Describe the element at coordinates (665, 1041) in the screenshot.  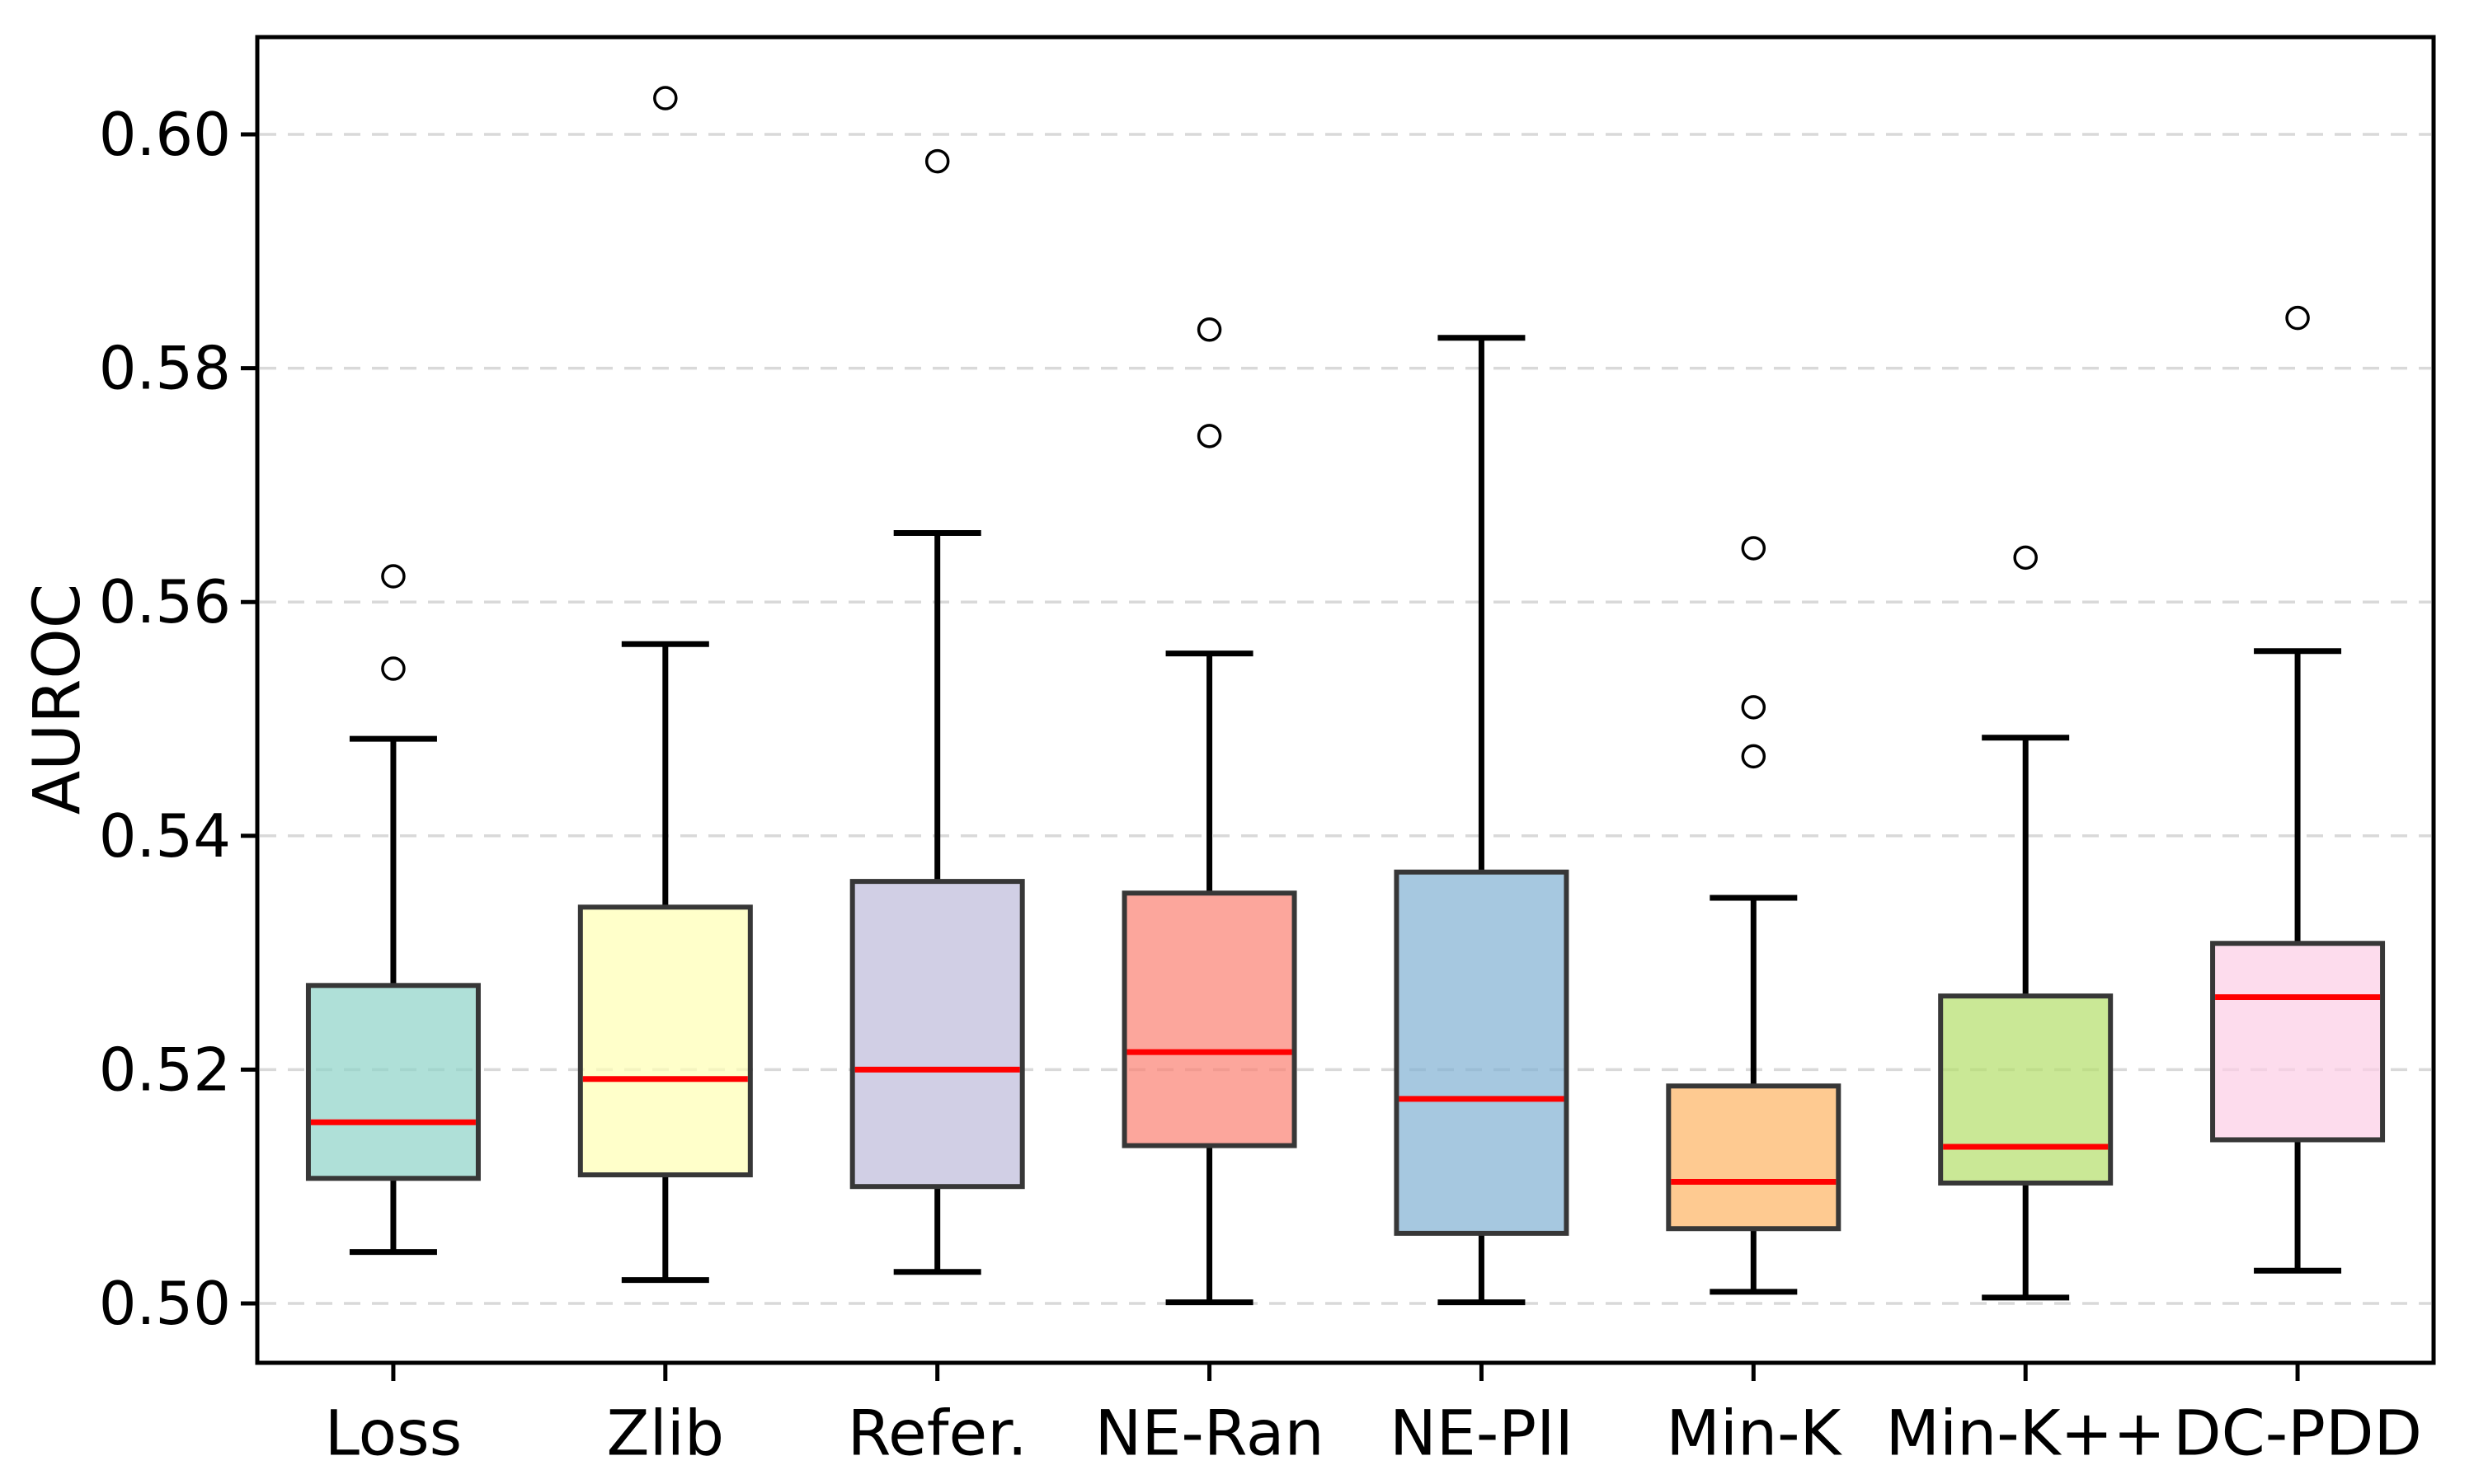
I see `box-Zlib` at that location.